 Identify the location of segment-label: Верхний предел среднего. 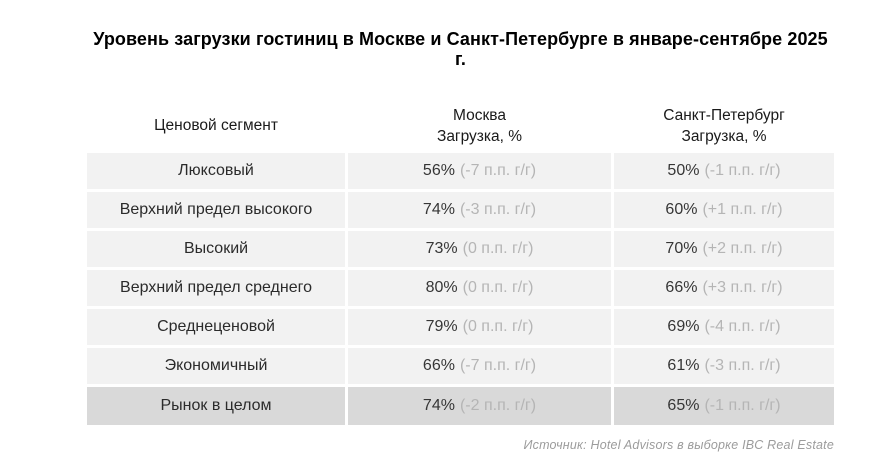
(216, 287).